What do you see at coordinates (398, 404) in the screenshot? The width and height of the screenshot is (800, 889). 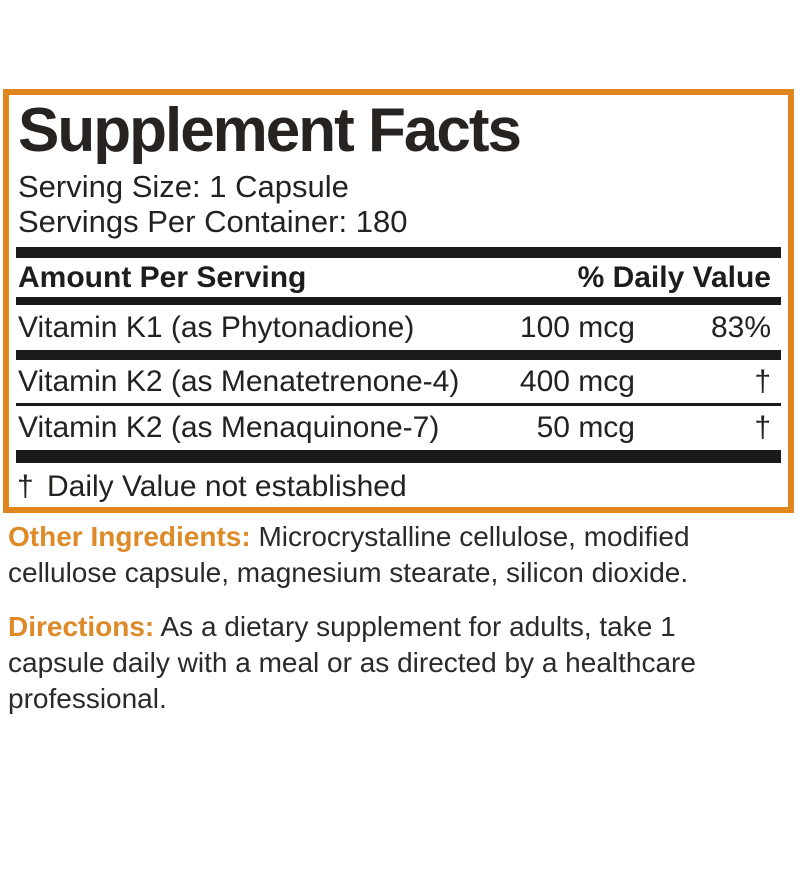 I see `divider-thin` at bounding box center [398, 404].